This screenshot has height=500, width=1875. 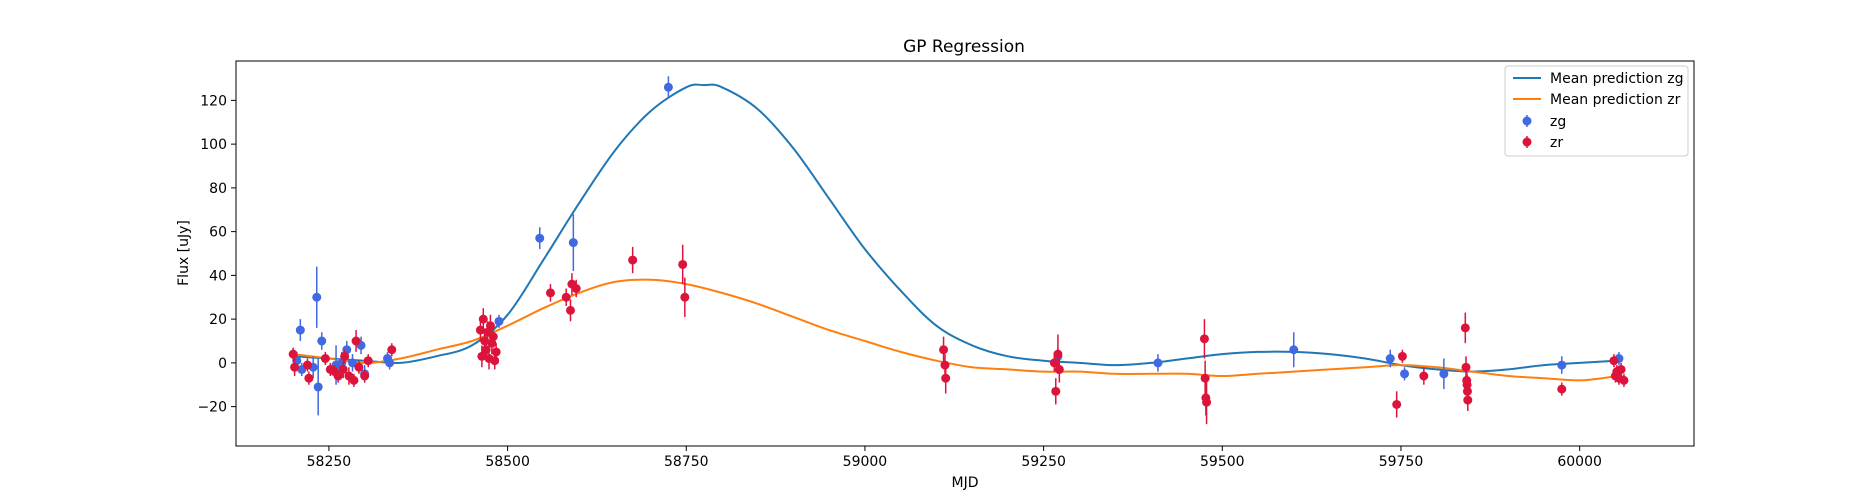 What do you see at coordinates (213, 101) in the screenshot?
I see `y-tick-label: 120` at bounding box center [213, 101].